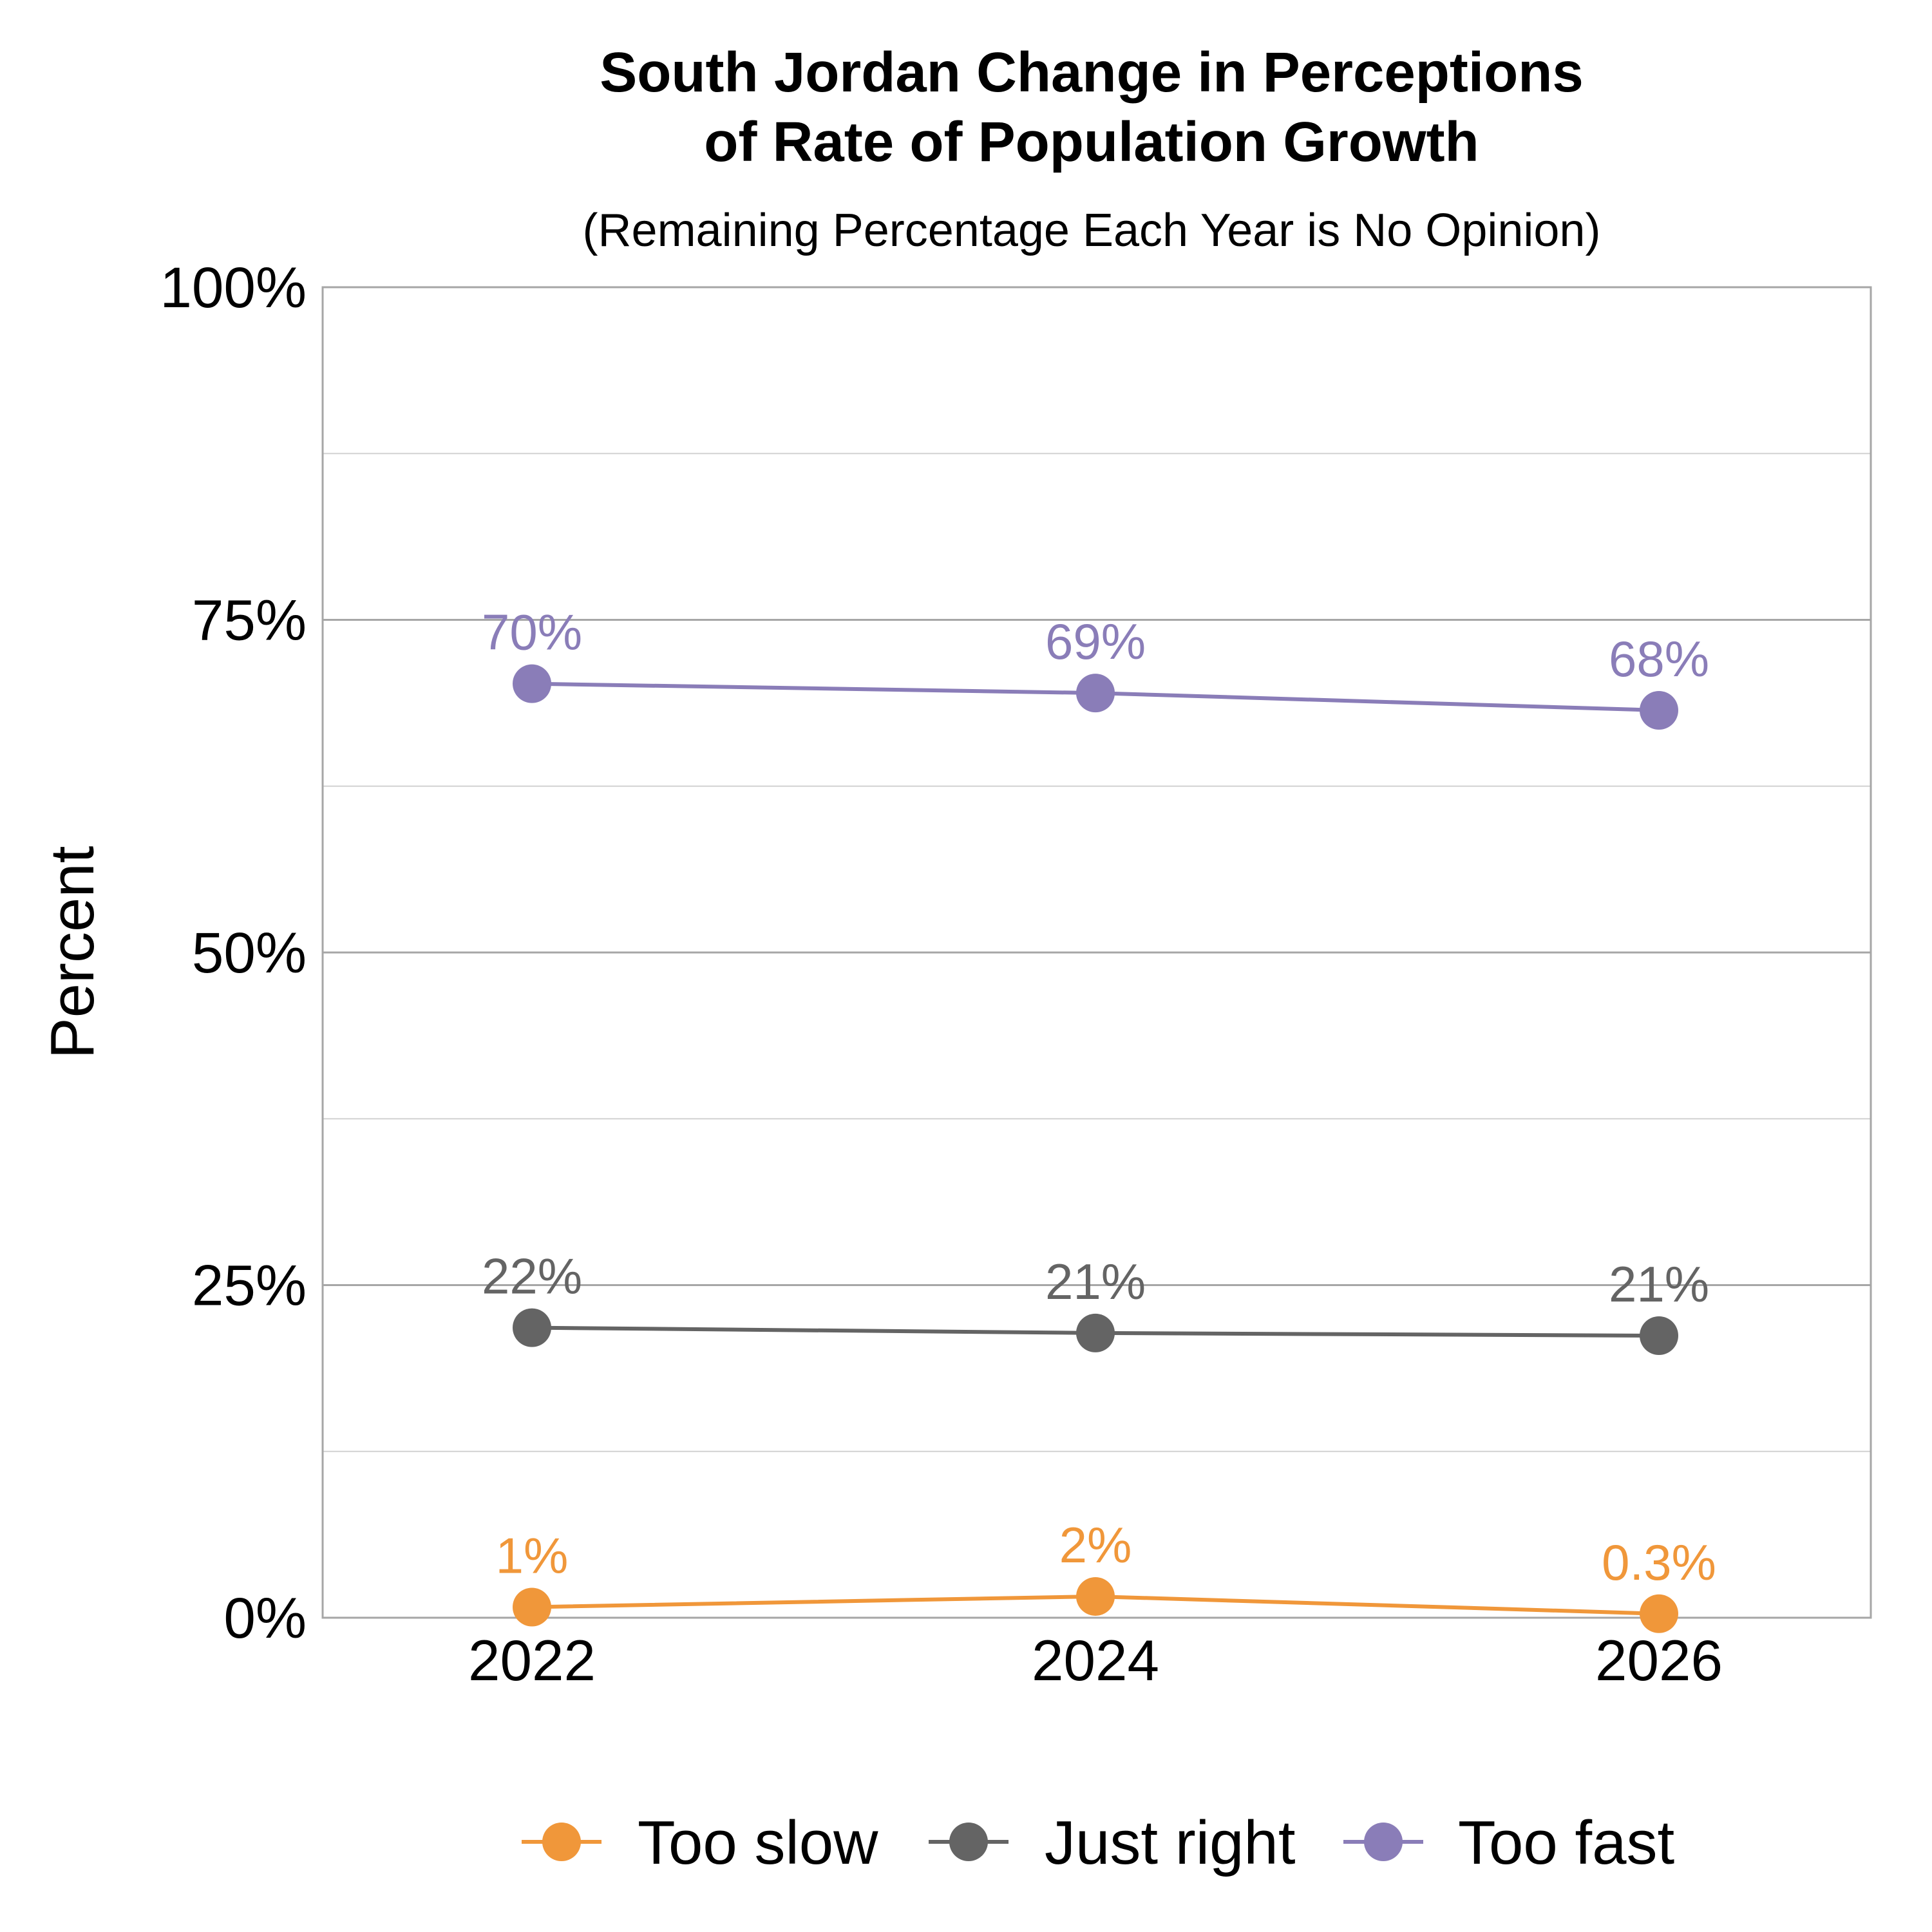 Image resolution: width=1932 pixels, height=1932 pixels. Describe the element at coordinates (72, 952) in the screenshot. I see `y-axis-title: Percent` at that location.